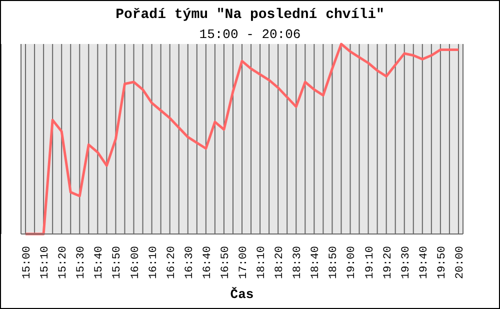 The image size is (500, 309). Describe the element at coordinates (64, 263) in the screenshot. I see `x-tick-label: 15:20` at that location.